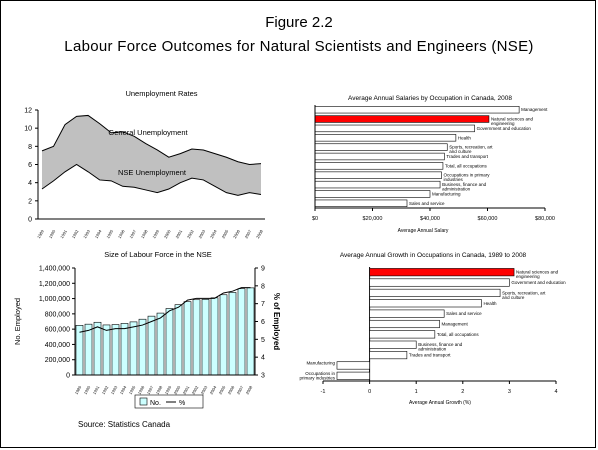 This screenshot has width=598, height=450. What do you see at coordinates (504, 128) in the screenshot?
I see `salary-category-label: Government and education` at bounding box center [504, 128].